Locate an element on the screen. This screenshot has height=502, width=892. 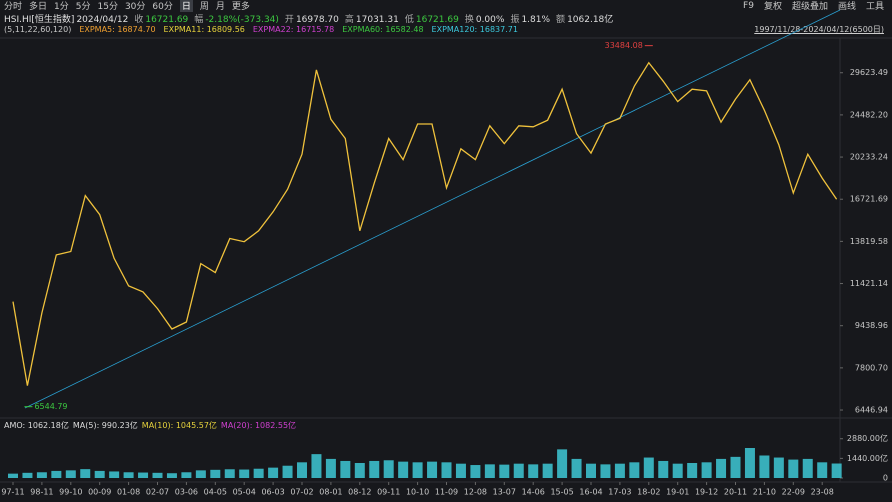
period-tab: 60分 is located at coordinates (162, 7).